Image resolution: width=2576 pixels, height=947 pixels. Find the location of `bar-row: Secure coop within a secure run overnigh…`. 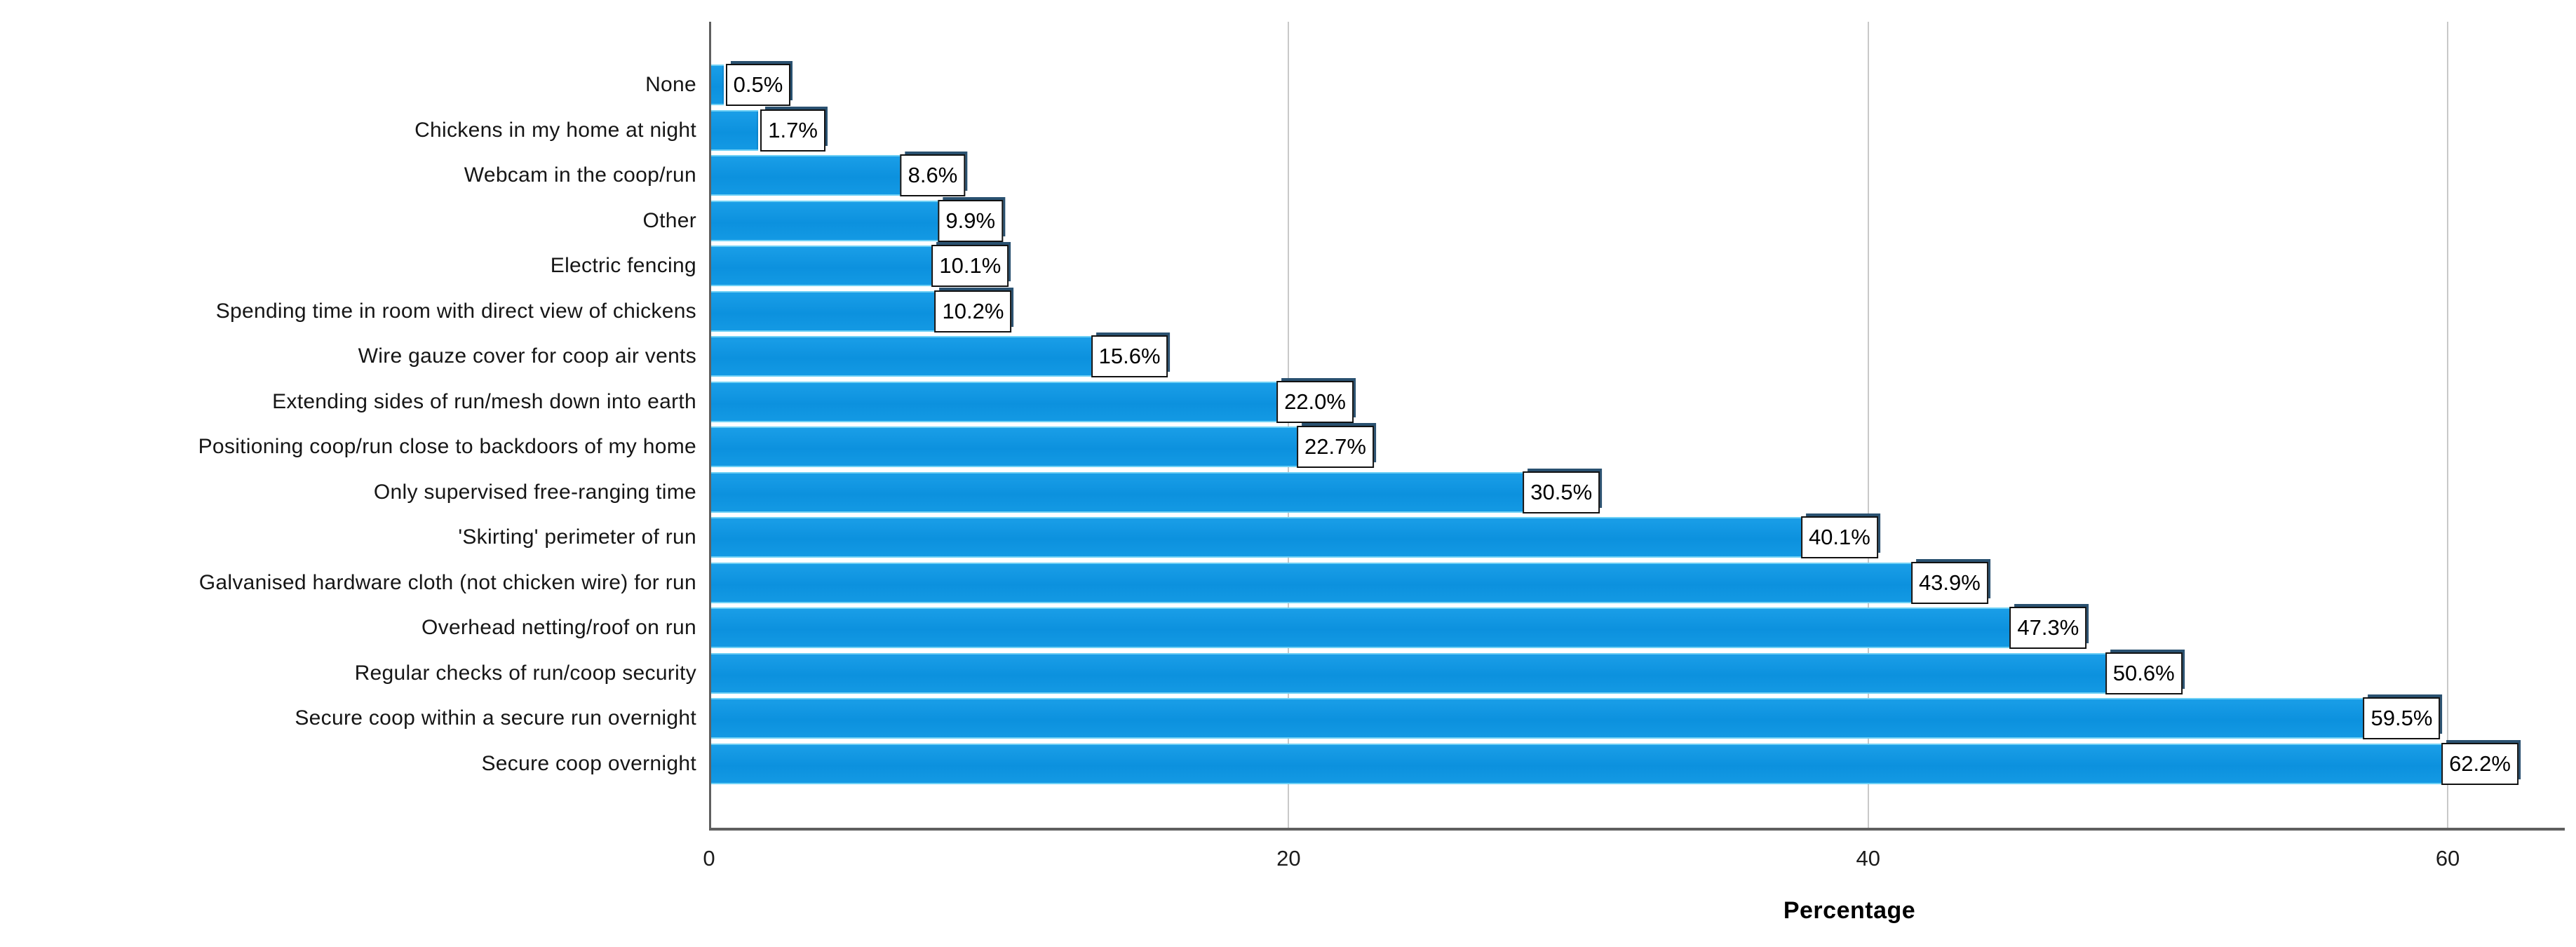

bar-row: Secure coop within a secure run overnigh… is located at coordinates (1282, 718).